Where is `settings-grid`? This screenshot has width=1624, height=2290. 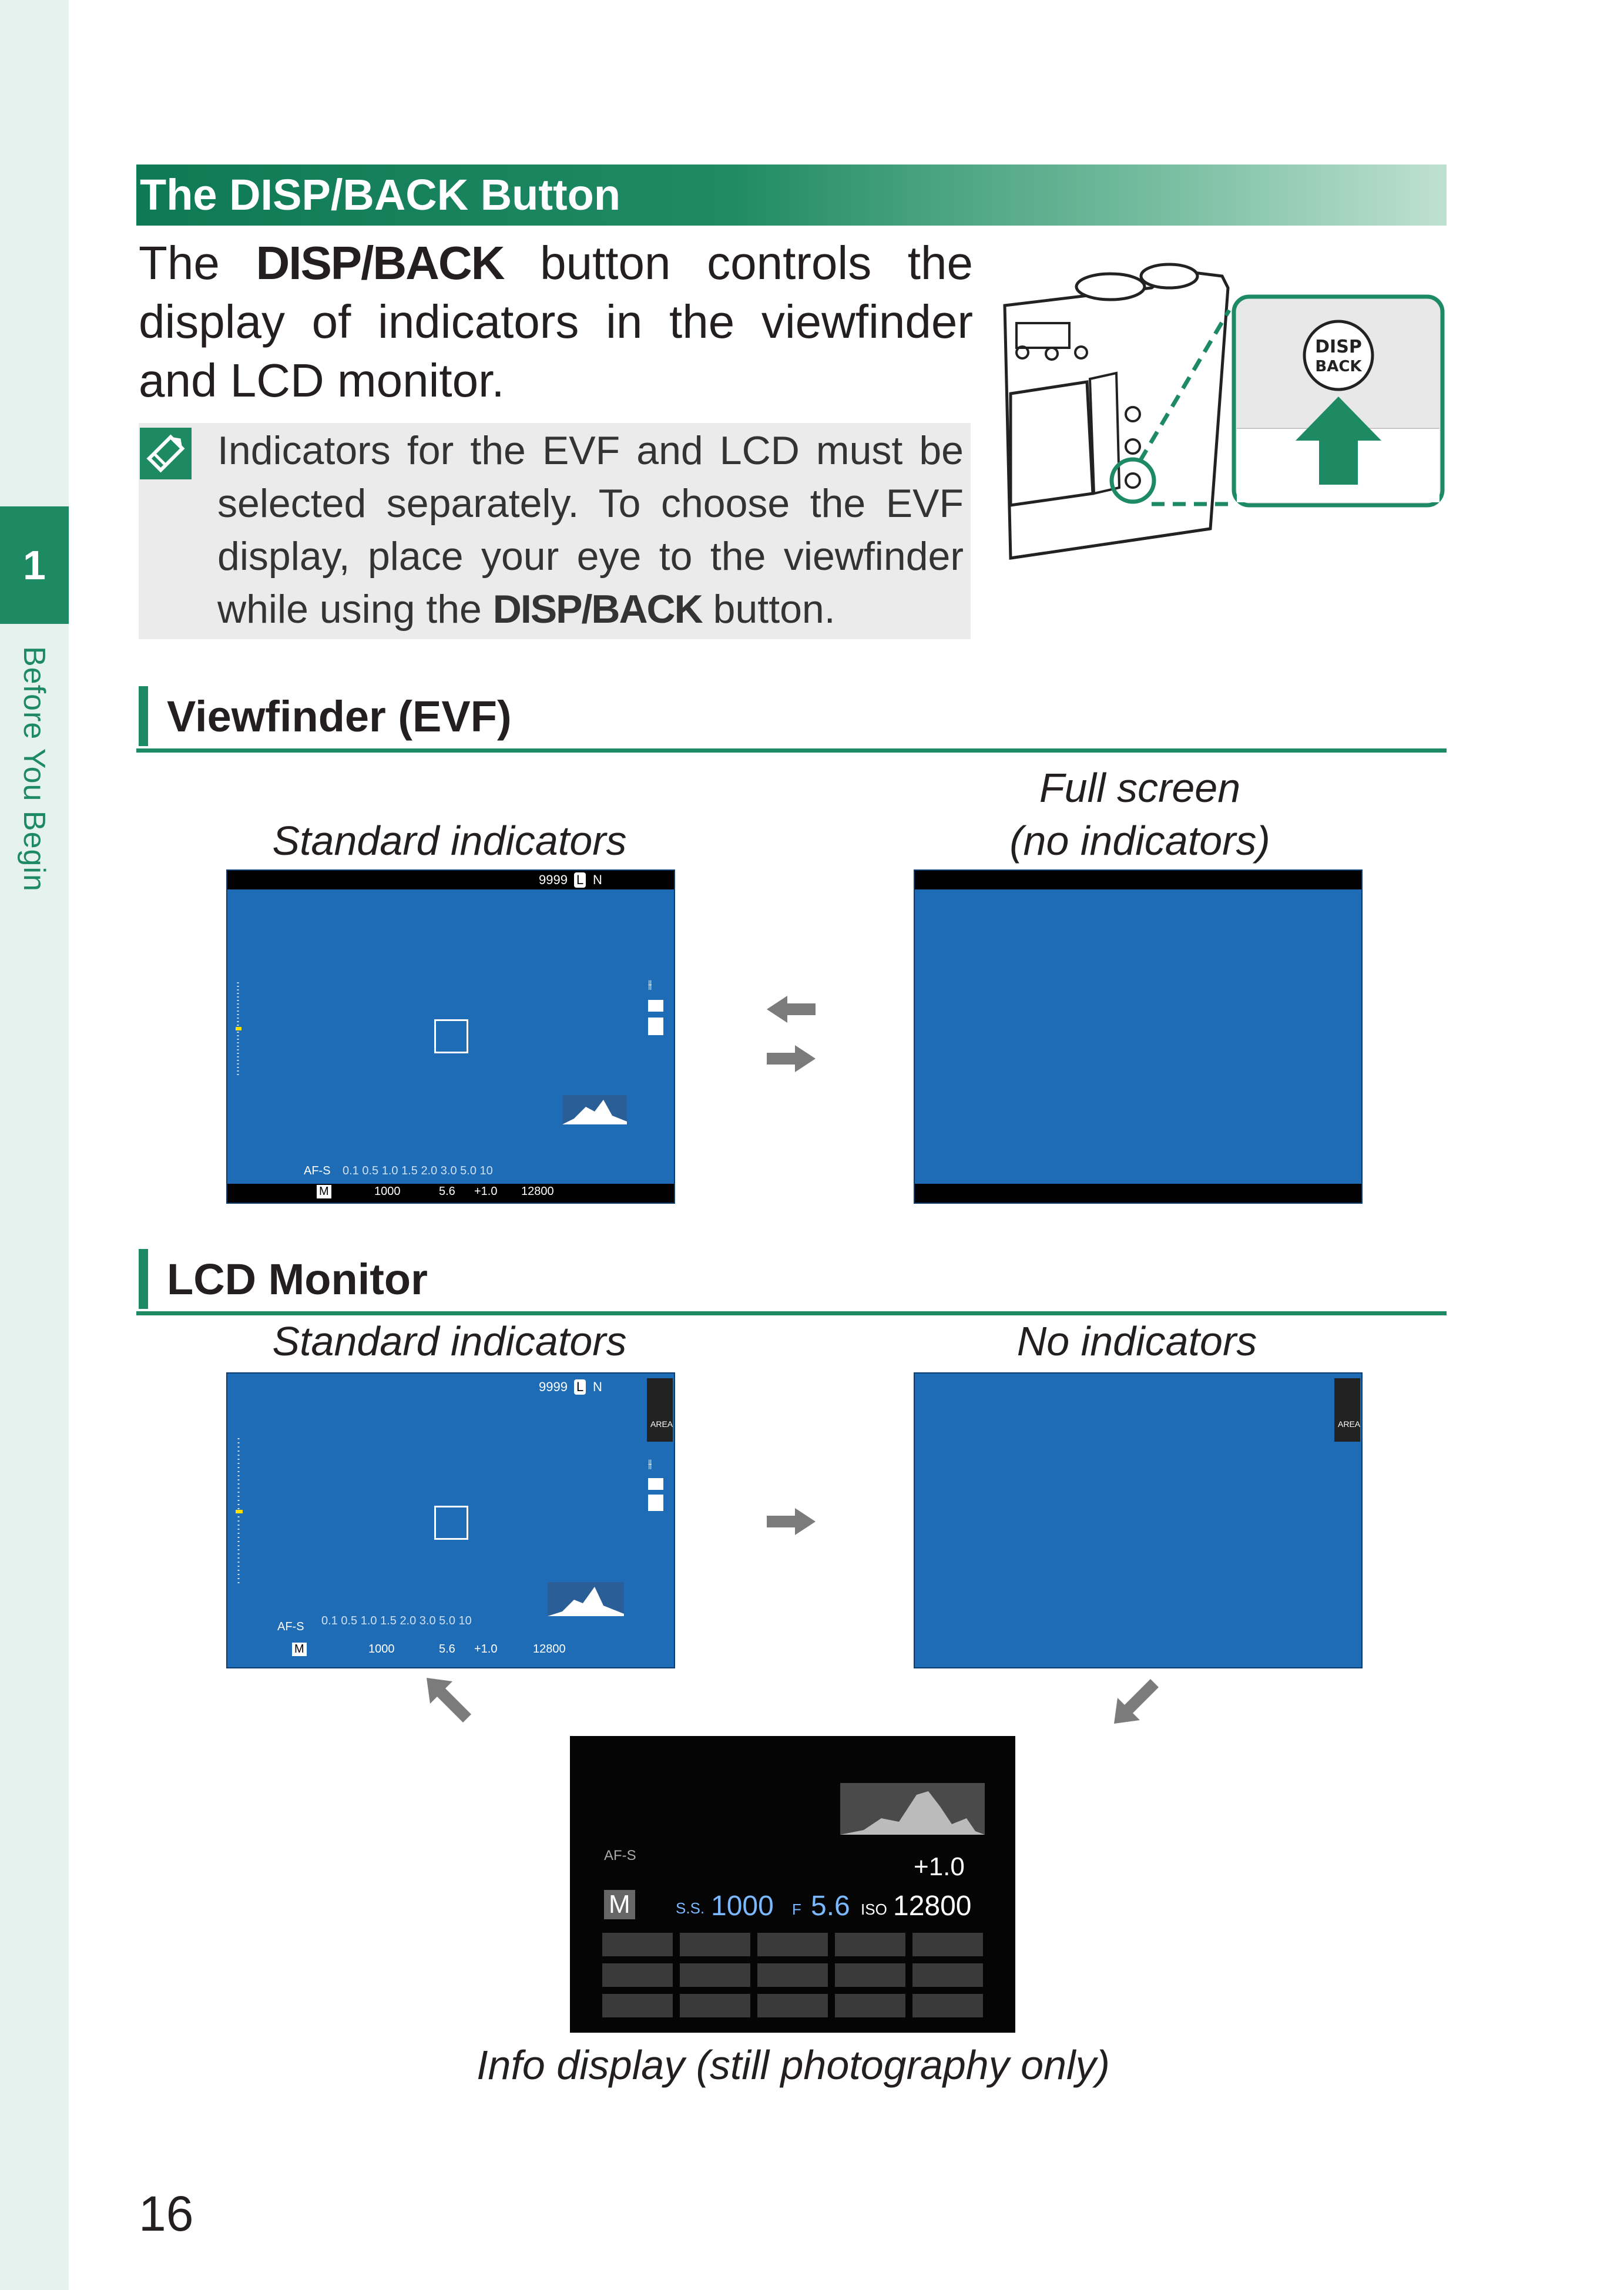 settings-grid is located at coordinates (792, 1975).